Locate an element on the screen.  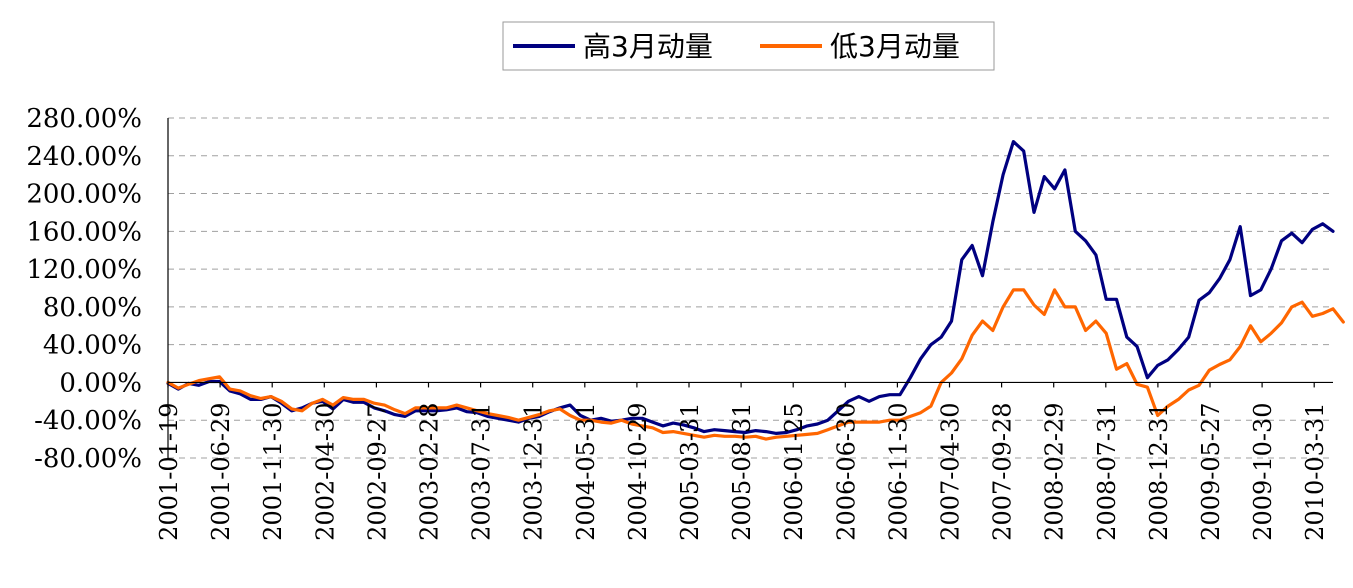
x-tick-label: 2006-06-30 is located at coordinates (846, 471).